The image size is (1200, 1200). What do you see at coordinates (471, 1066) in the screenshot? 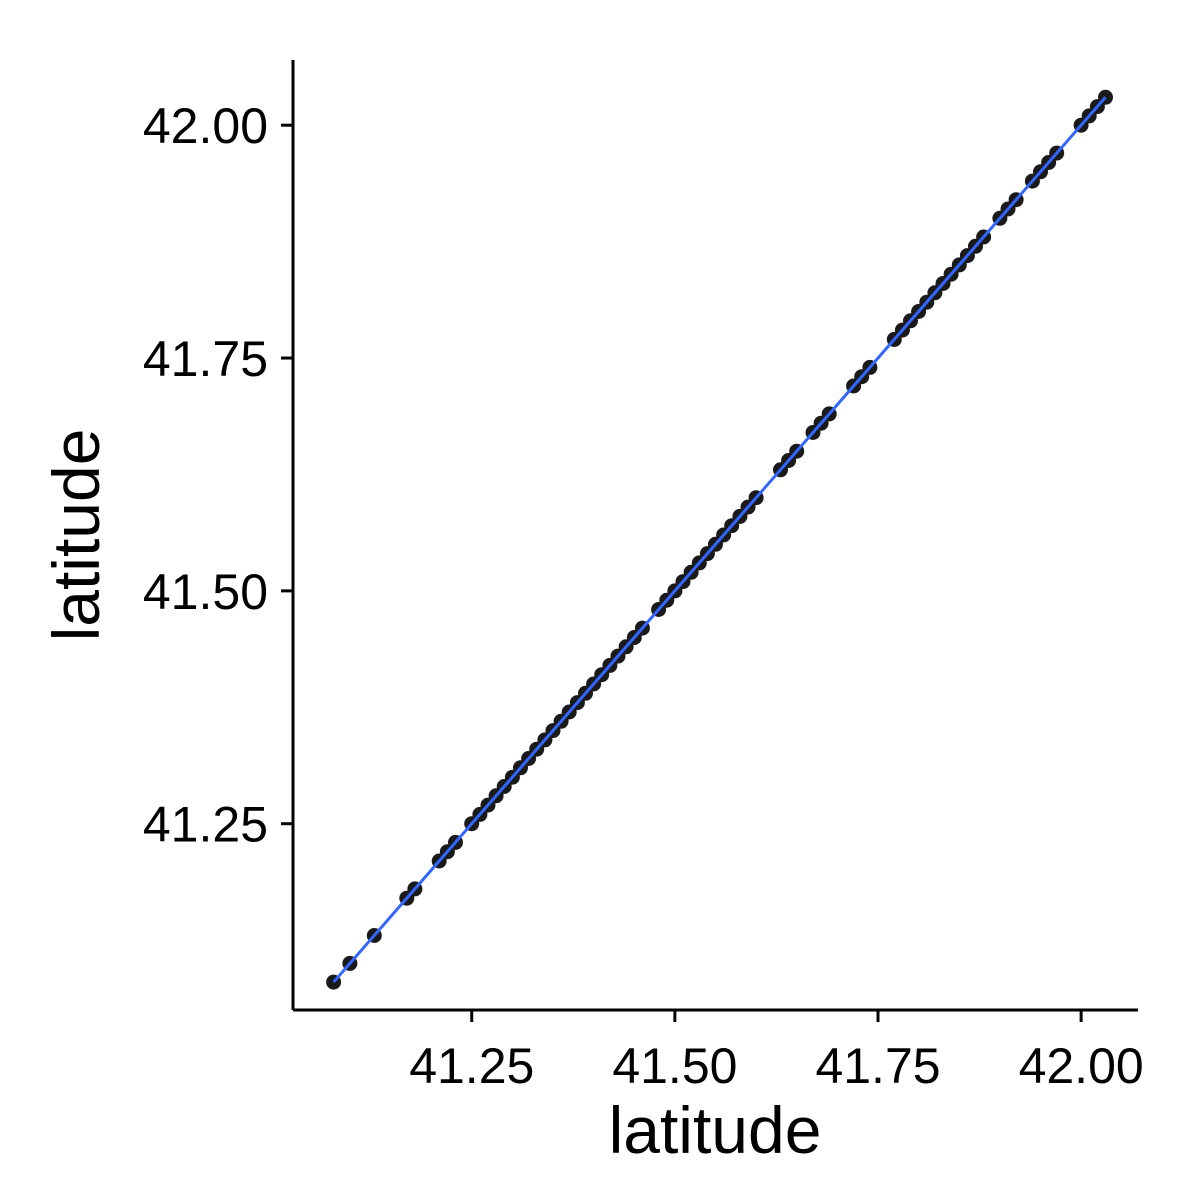
I see `x-tick-label-0: 41.25` at bounding box center [471, 1066].